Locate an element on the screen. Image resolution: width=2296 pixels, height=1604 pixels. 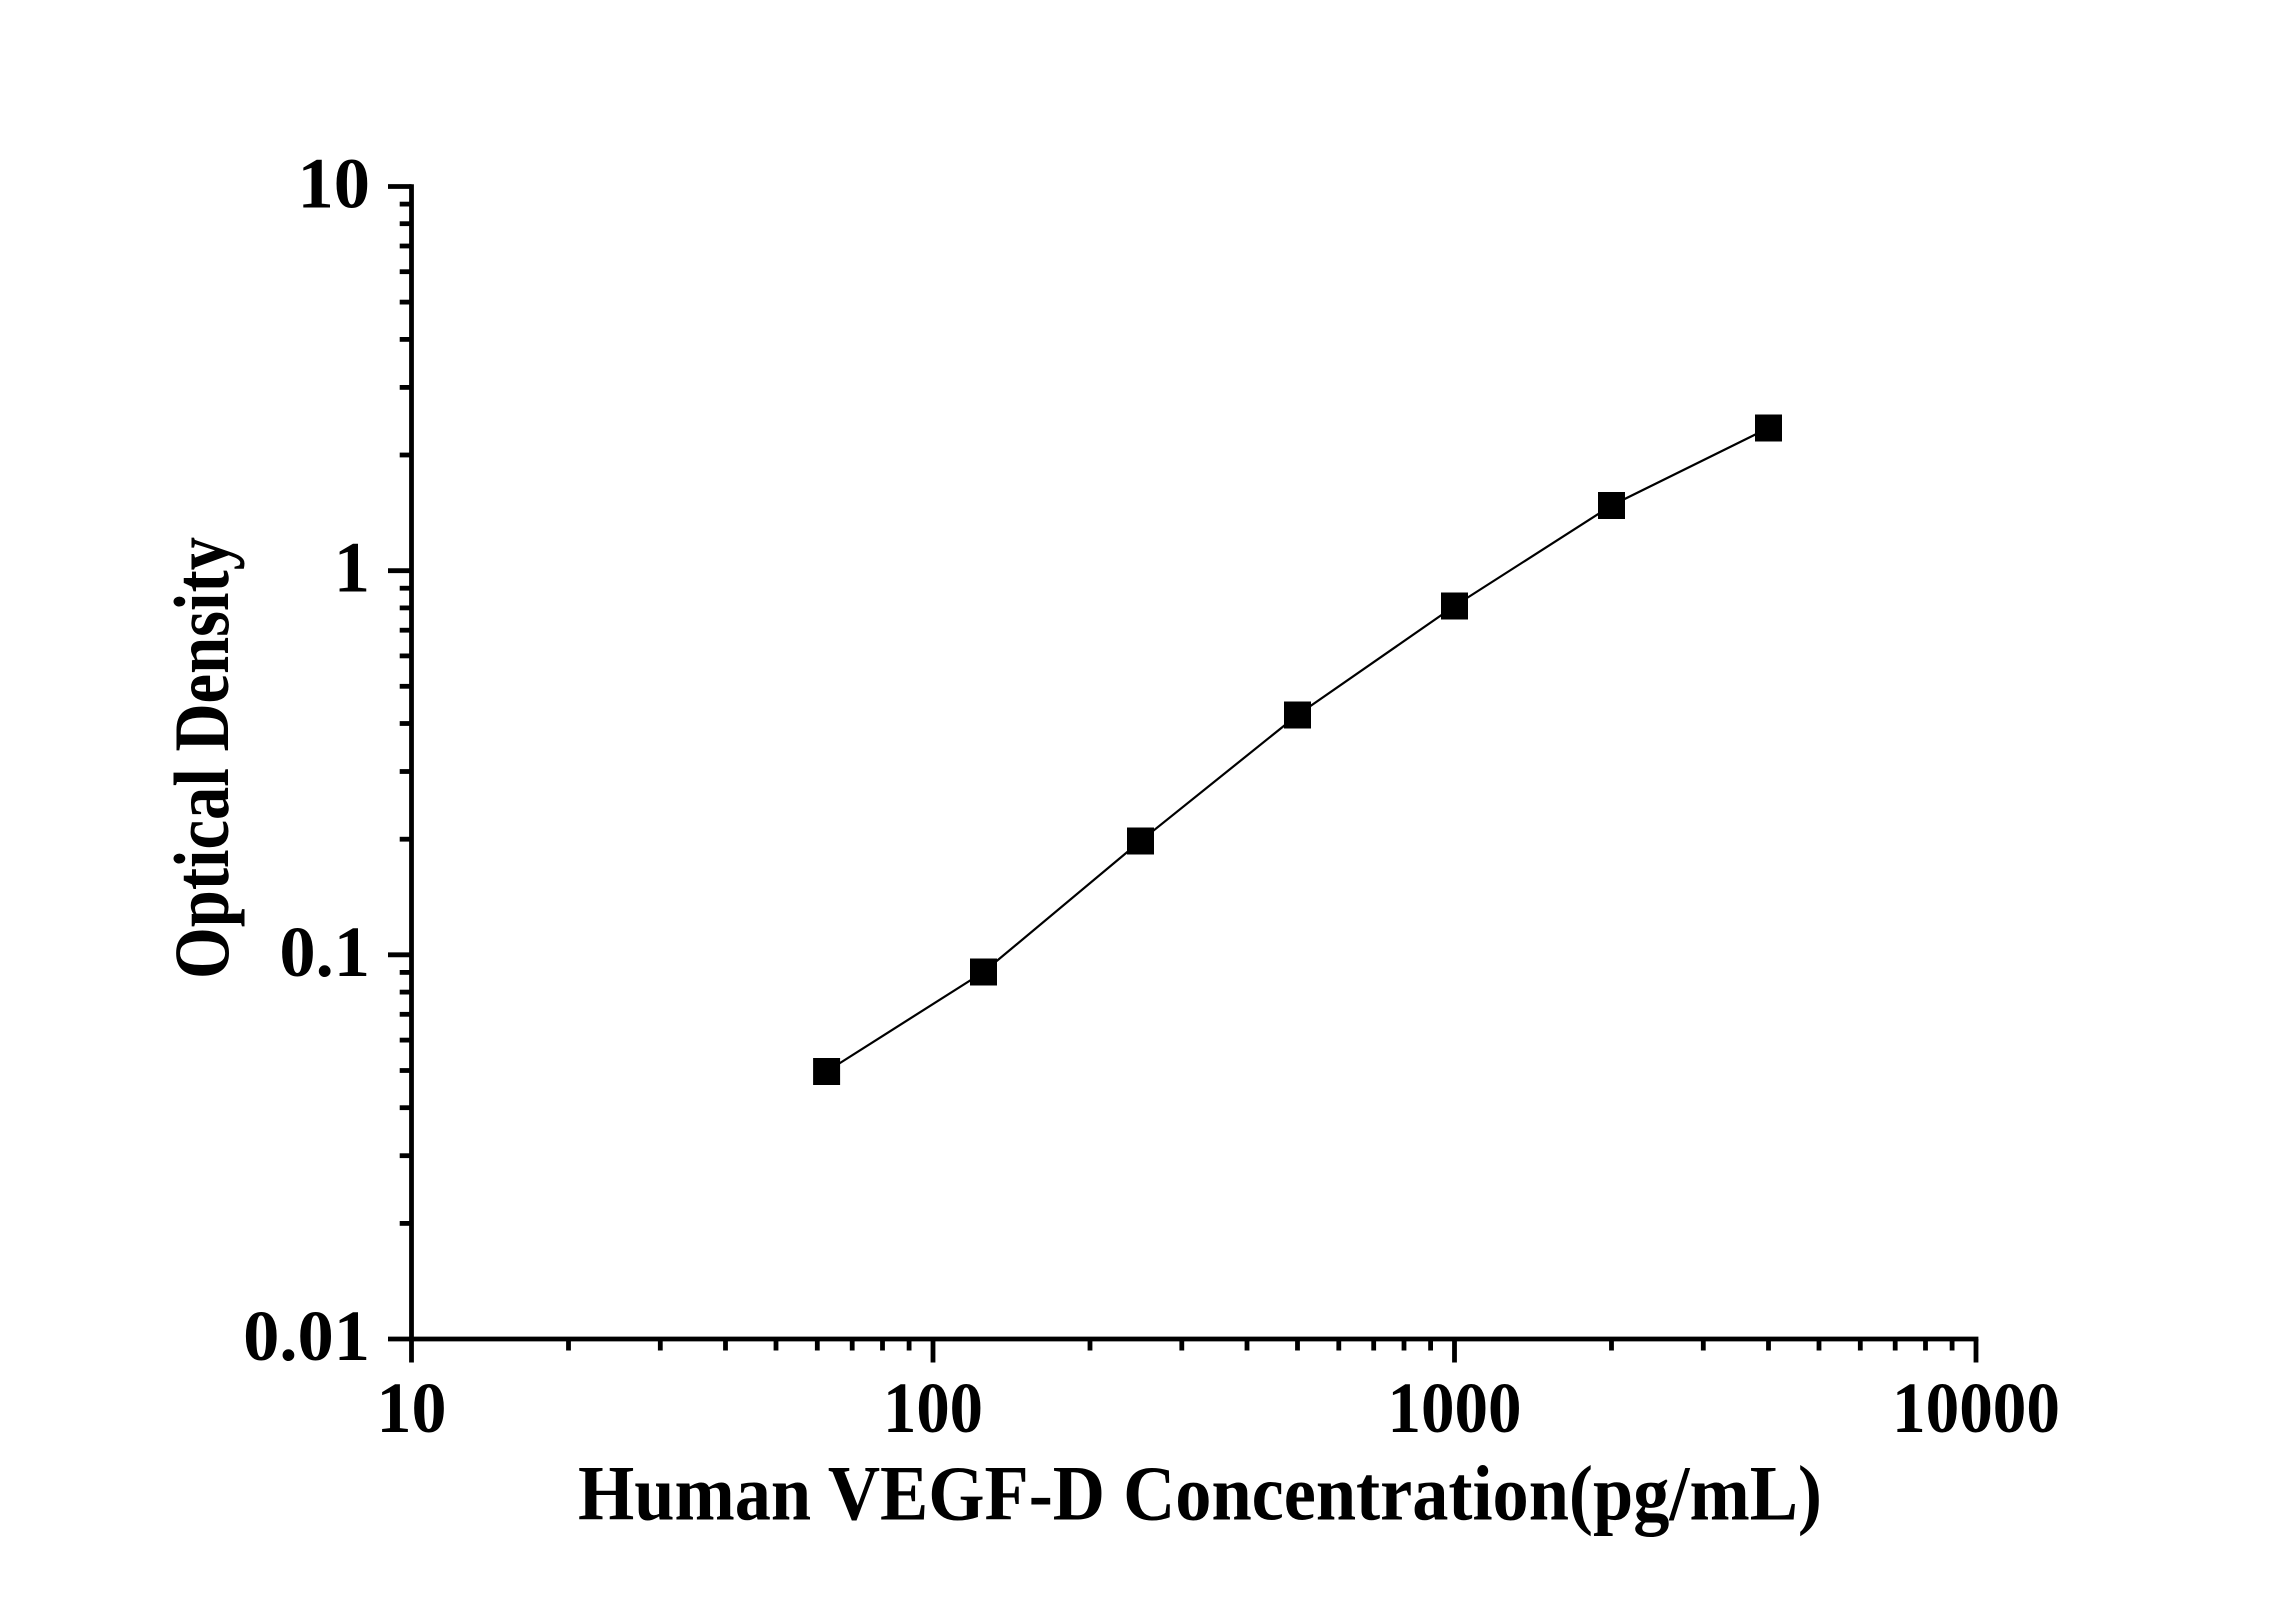
svg-text: 0.01 is located at coordinates (306, 1335).